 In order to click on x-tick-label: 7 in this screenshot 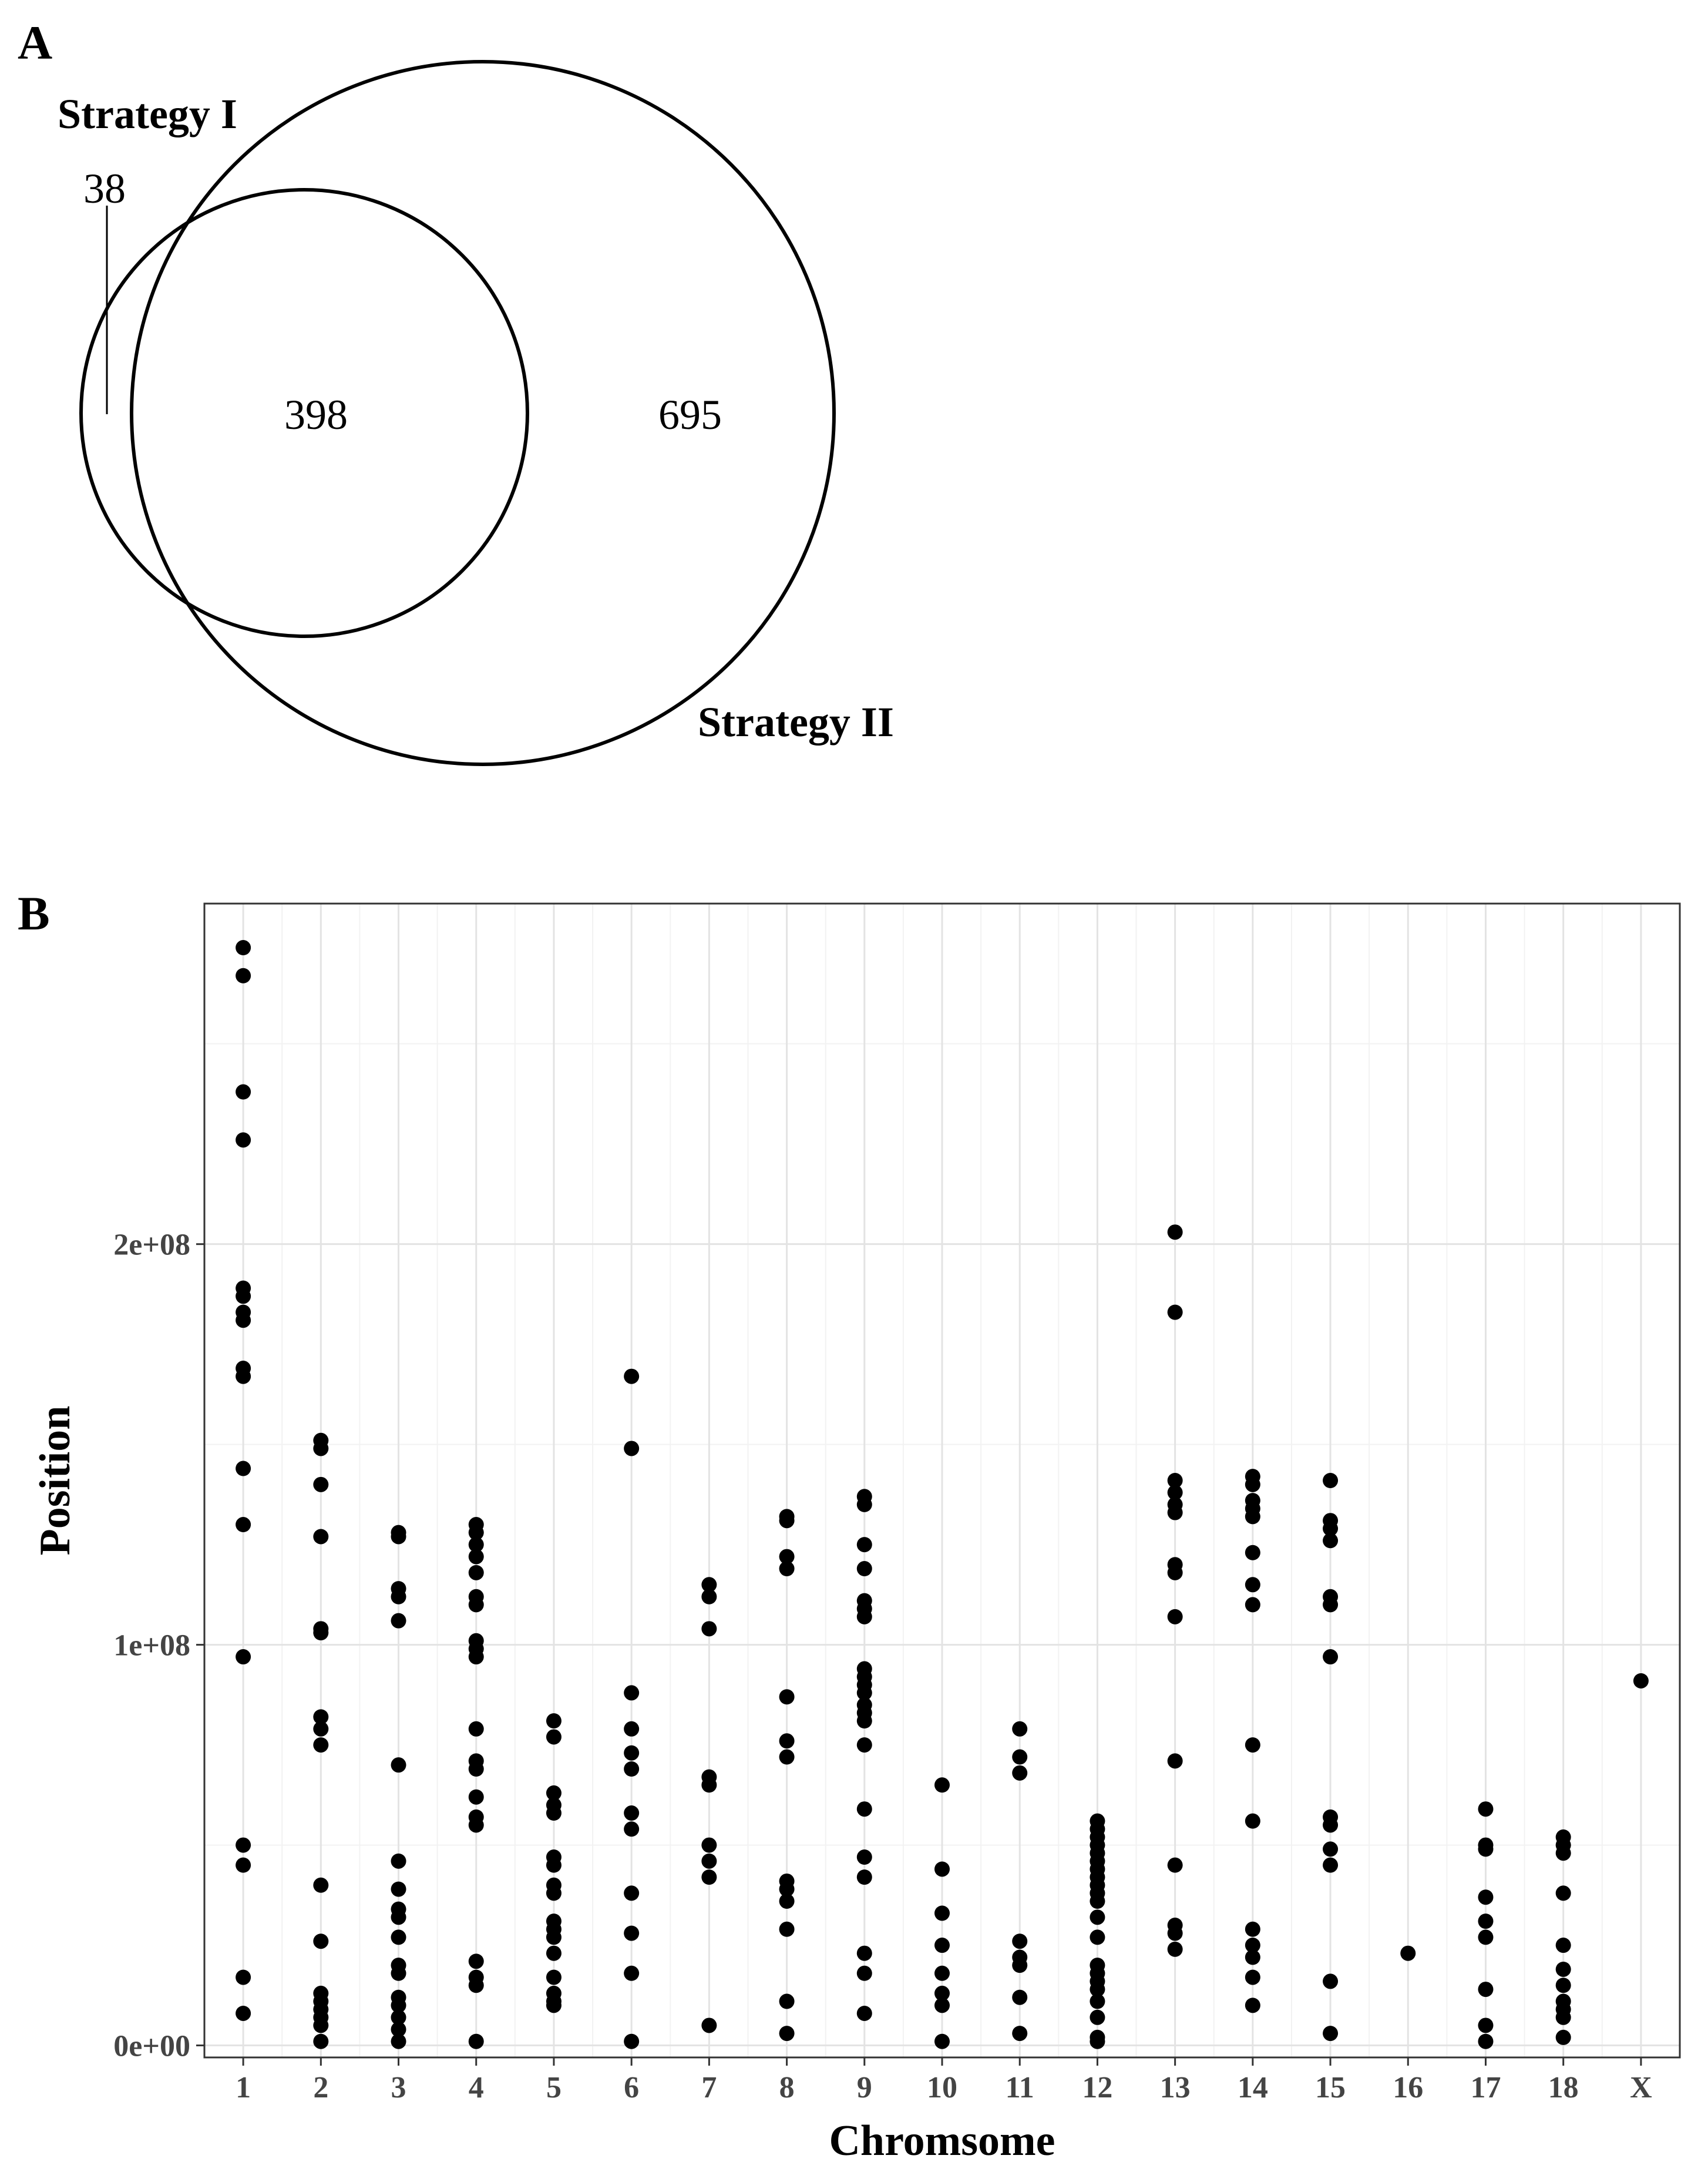, I will do `click(709, 2087)`.